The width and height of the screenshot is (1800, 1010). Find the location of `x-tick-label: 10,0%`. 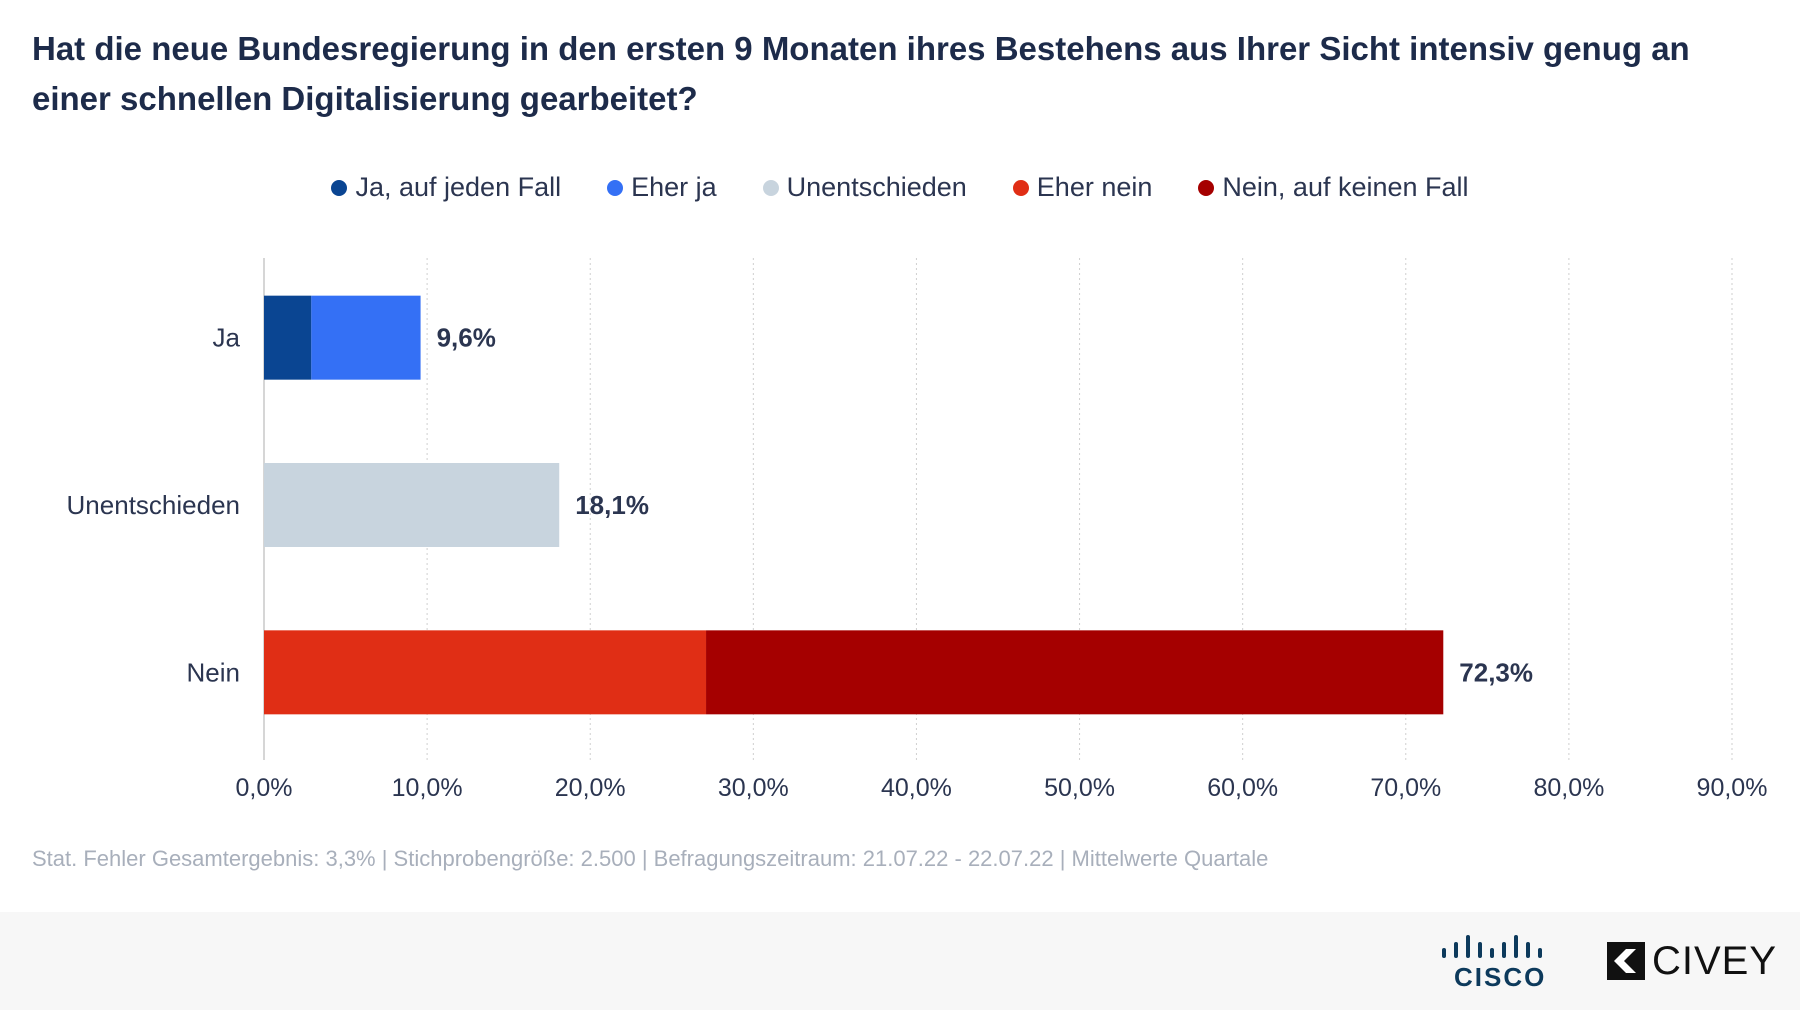

x-tick-label: 10,0% is located at coordinates (427, 788).